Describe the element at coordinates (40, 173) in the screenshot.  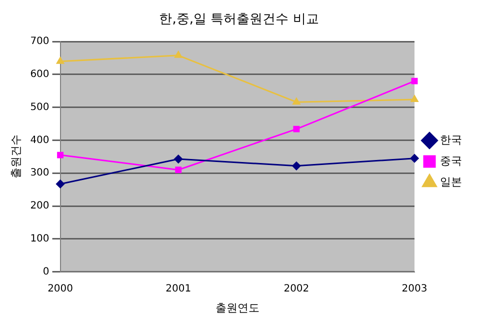
I see `y-tick-label: 300` at that location.